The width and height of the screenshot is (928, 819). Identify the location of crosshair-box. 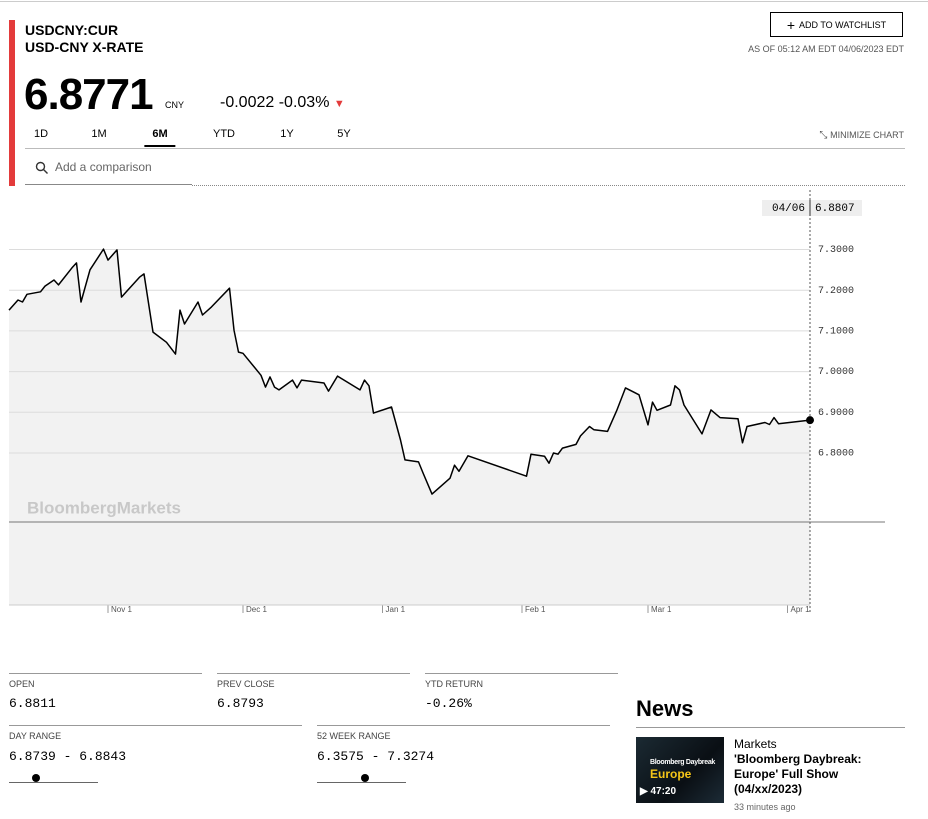
(812, 208).